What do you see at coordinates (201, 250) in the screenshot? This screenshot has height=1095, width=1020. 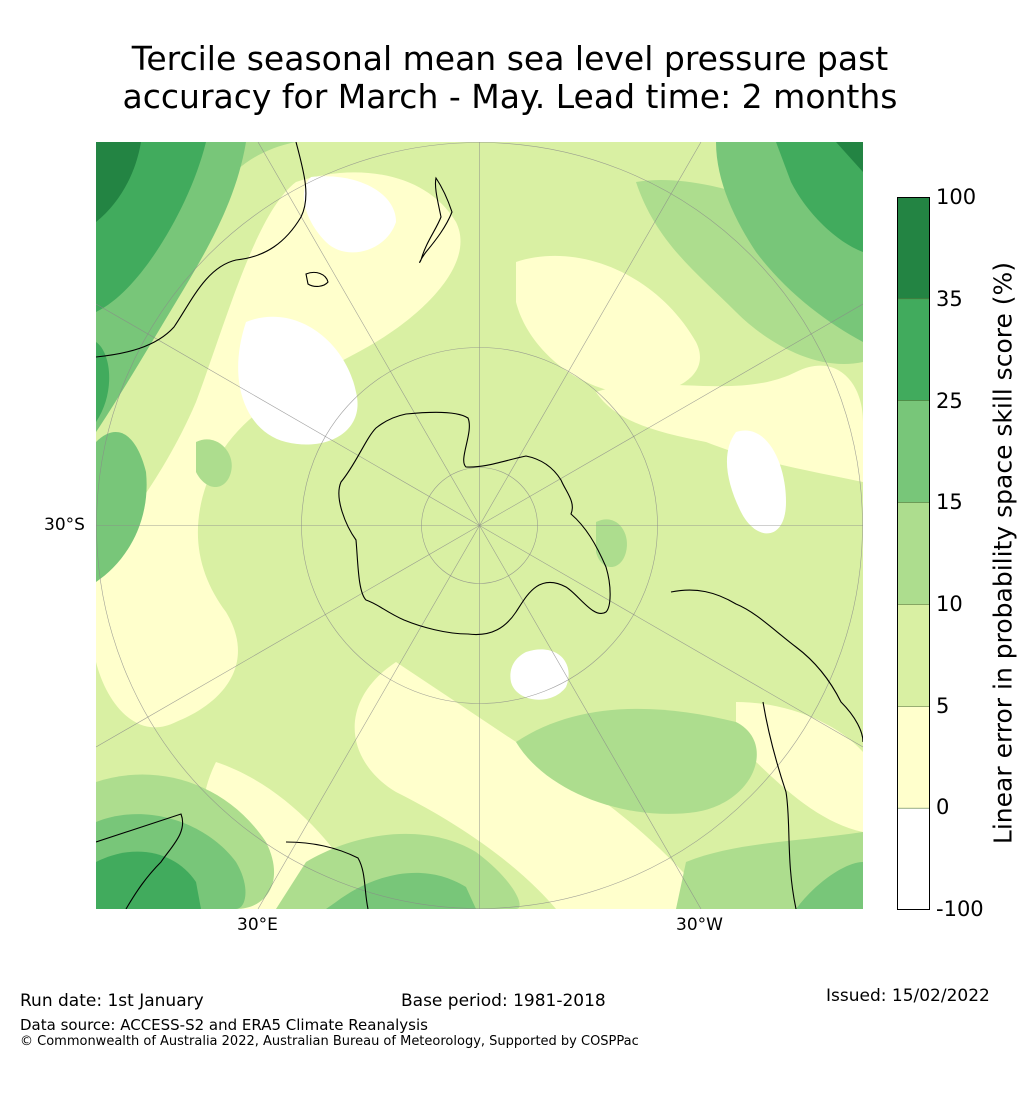 I see `australia-coast` at bounding box center [201, 250].